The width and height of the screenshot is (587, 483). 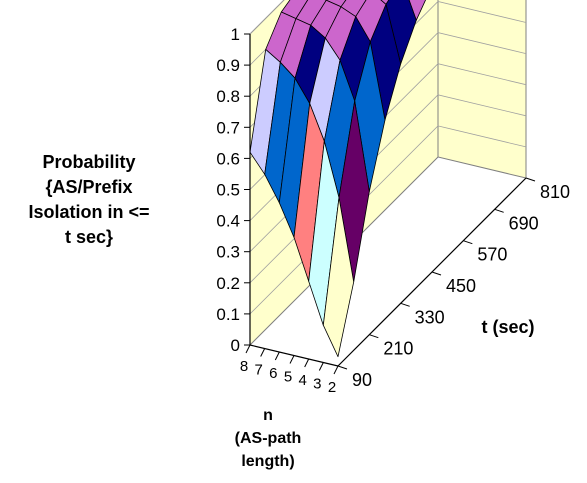 What do you see at coordinates (228, 127) in the screenshot?
I see `z-tick-label: 0.7` at bounding box center [228, 127].